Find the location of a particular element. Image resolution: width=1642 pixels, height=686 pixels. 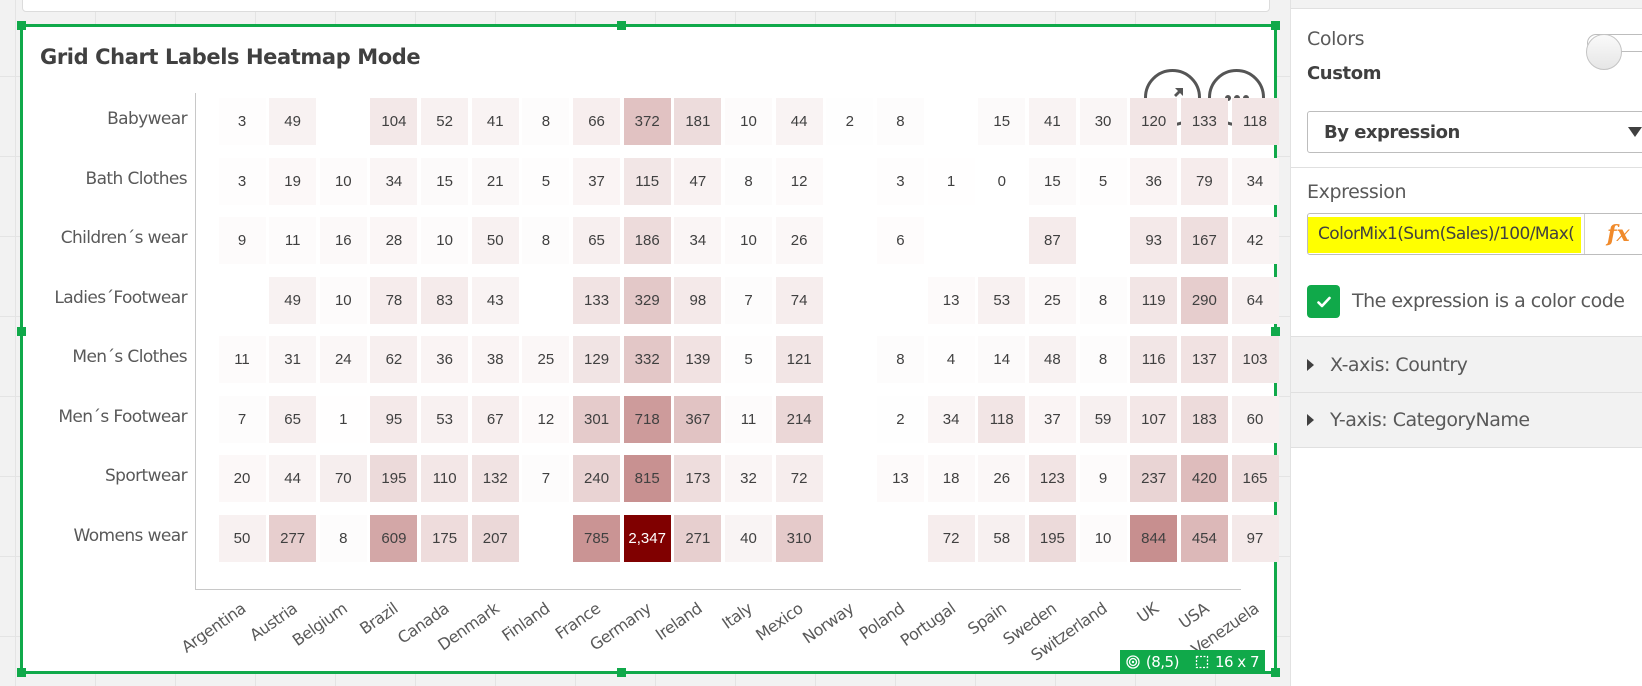

toggle-knob is located at coordinates (1604, 52).